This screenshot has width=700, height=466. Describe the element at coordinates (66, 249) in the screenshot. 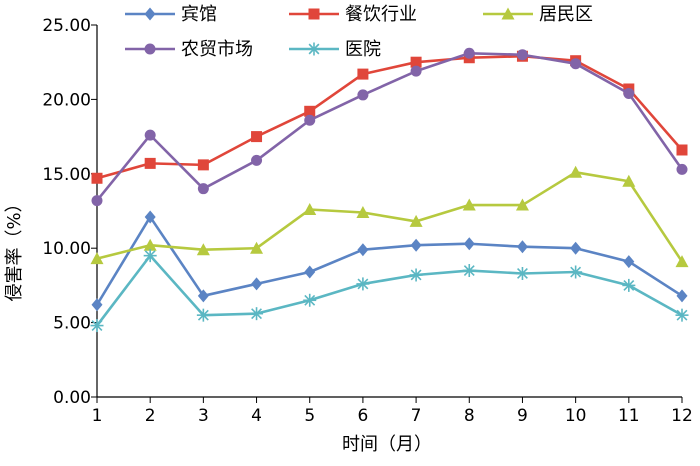

I see `y-tick-label: 10.00` at that location.